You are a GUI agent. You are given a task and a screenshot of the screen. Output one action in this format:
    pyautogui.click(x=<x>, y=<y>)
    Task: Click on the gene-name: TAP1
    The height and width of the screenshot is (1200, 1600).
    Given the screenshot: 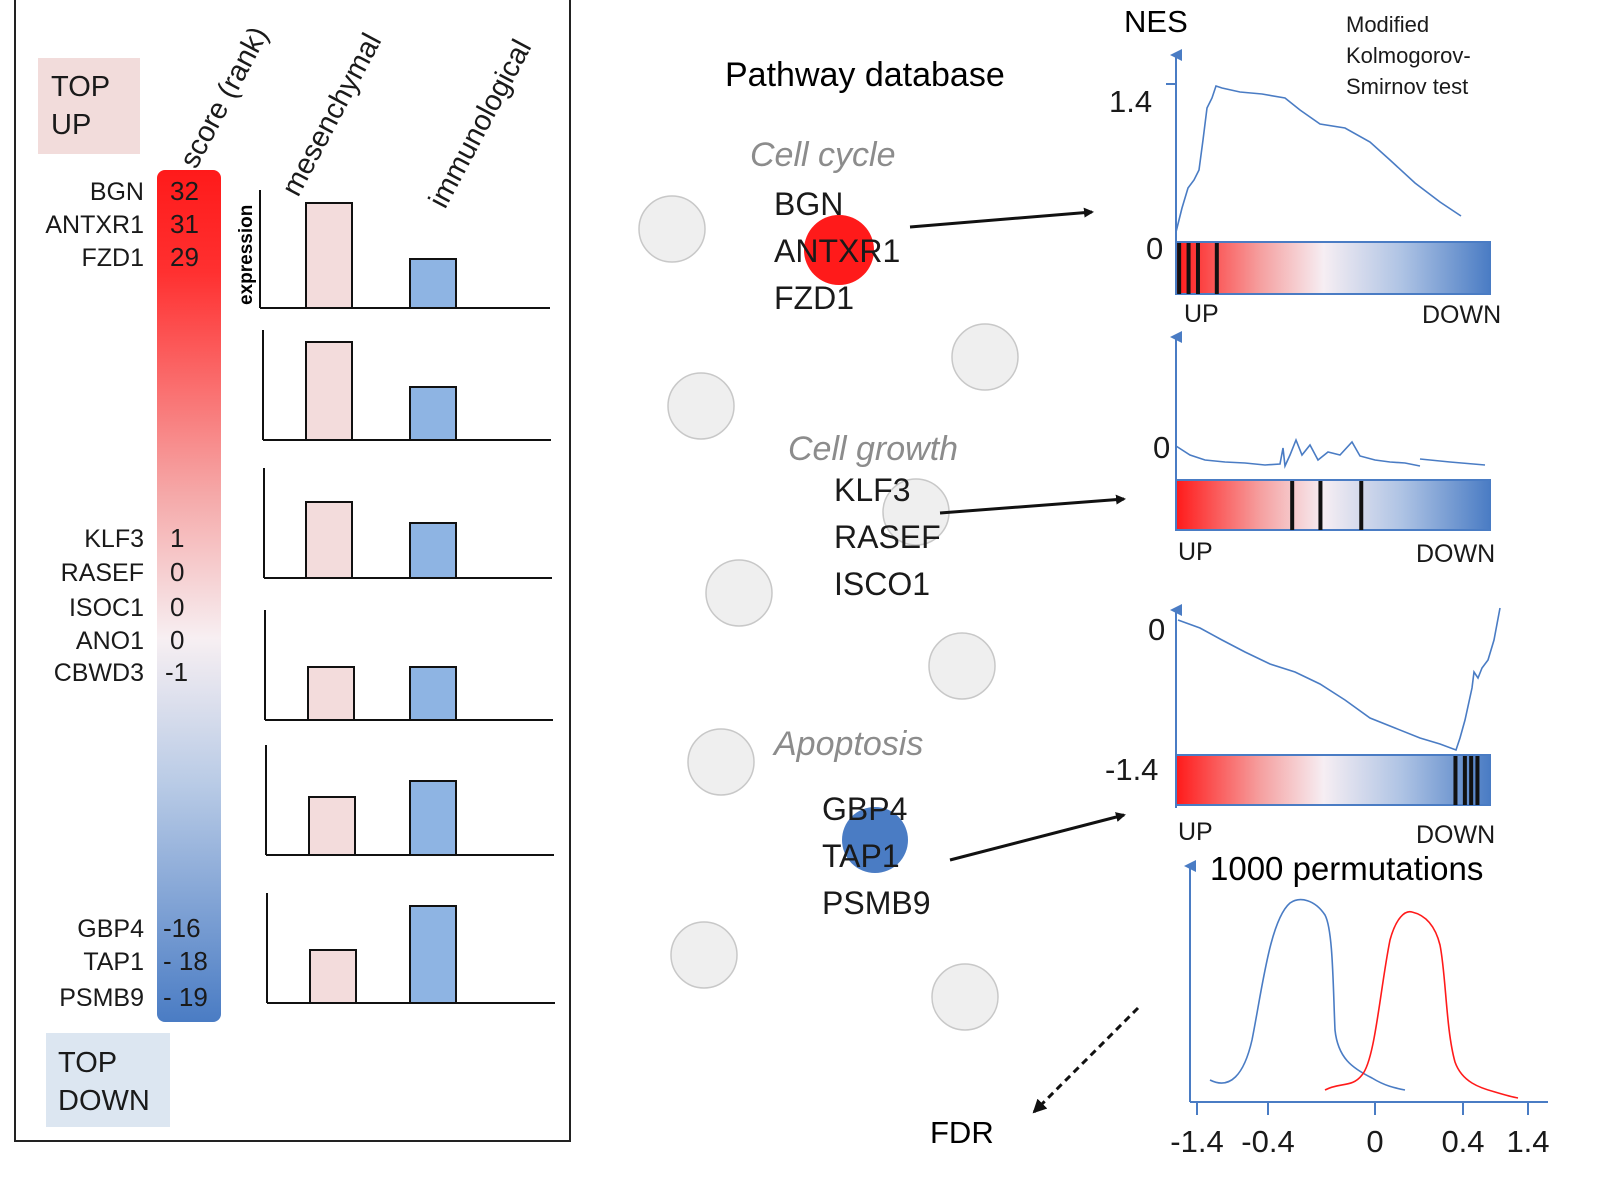 What is the action you would take?
    pyautogui.click(x=113, y=962)
    